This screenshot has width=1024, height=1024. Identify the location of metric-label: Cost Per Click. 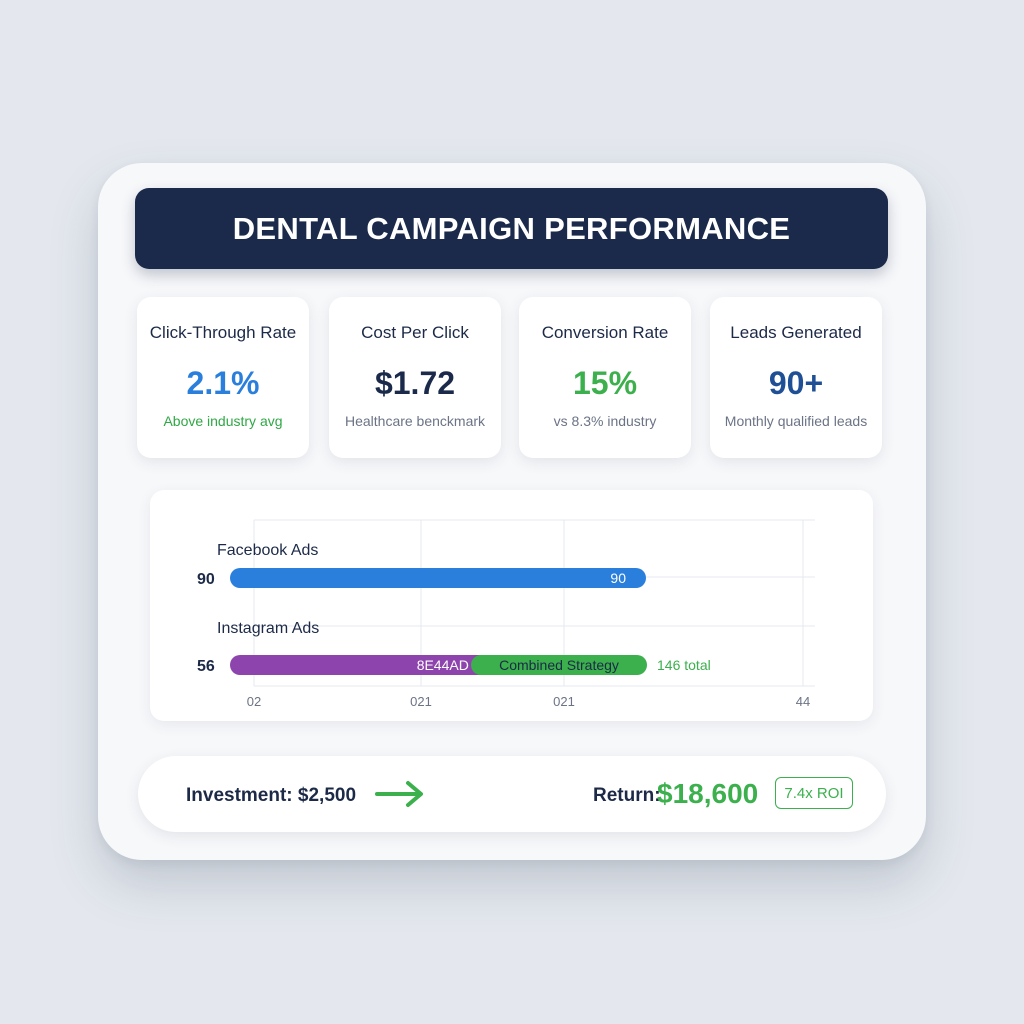
(415, 332).